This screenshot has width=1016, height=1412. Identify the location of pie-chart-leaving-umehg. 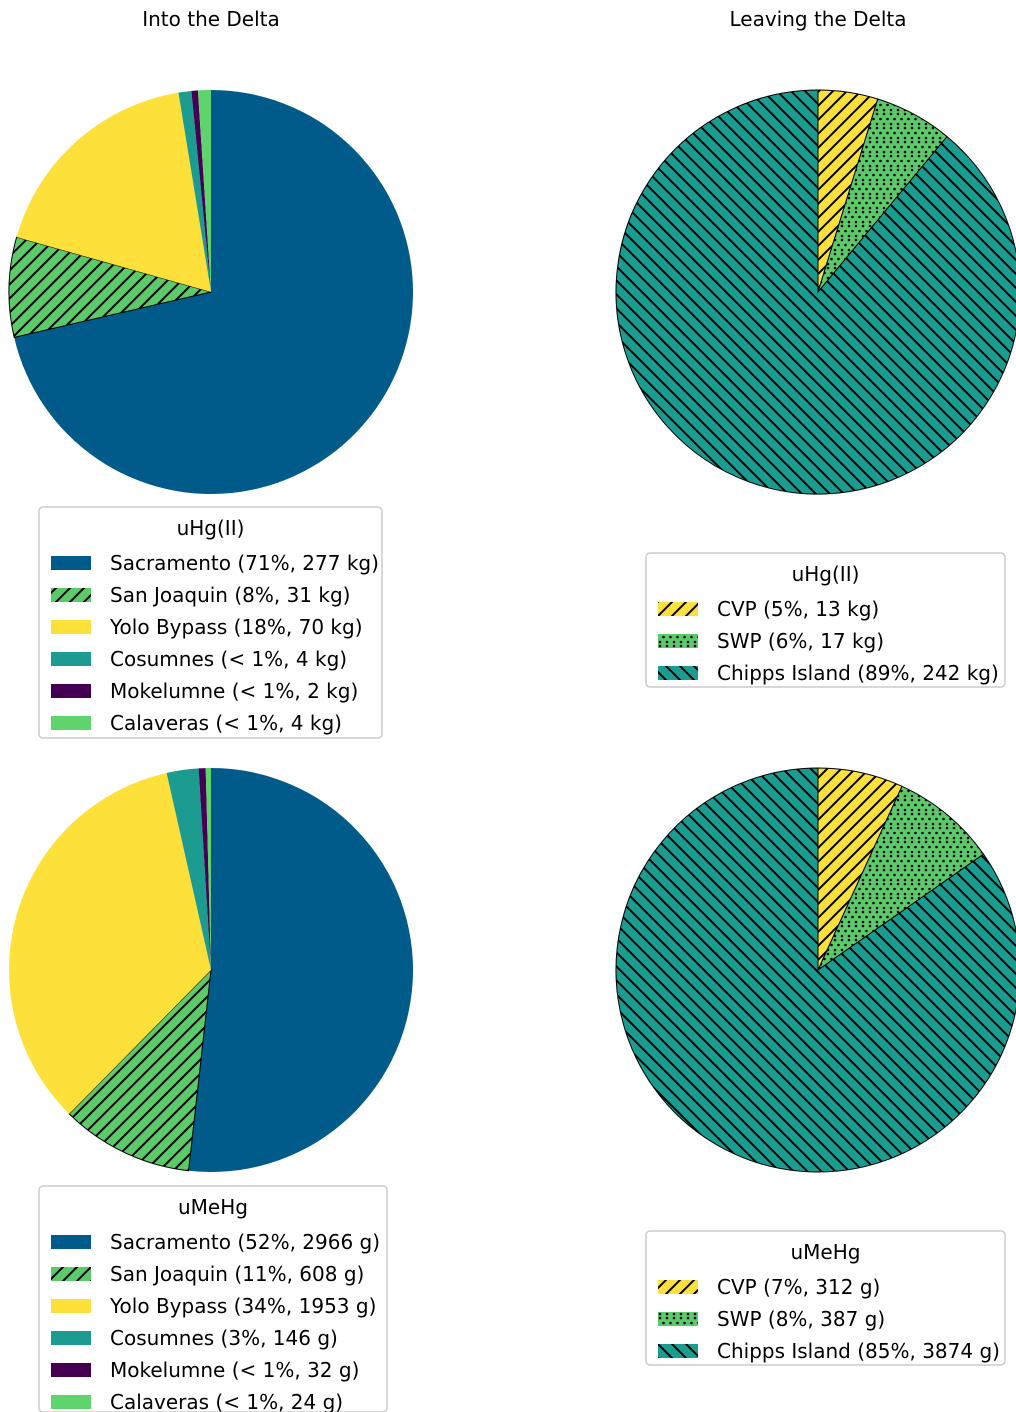
(815, 970).